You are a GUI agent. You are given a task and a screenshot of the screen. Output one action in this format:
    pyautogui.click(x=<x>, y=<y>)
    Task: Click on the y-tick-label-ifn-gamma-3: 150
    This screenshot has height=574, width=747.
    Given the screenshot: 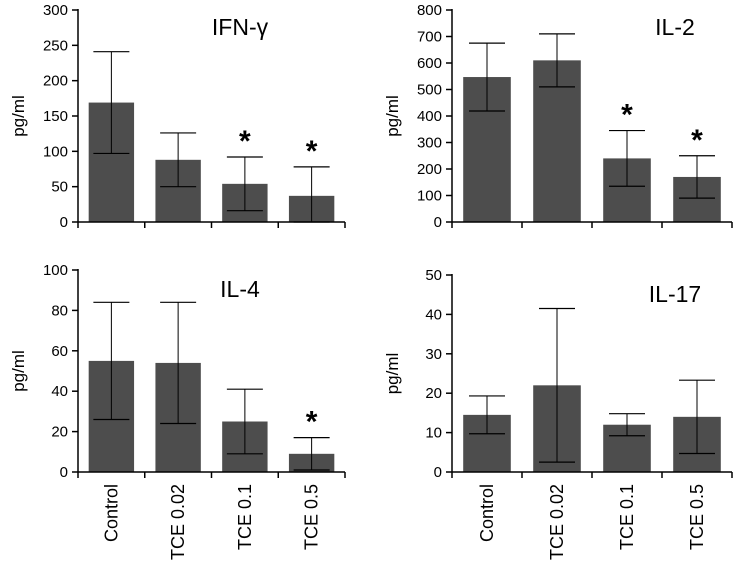 What is the action you would take?
    pyautogui.click(x=55, y=116)
    